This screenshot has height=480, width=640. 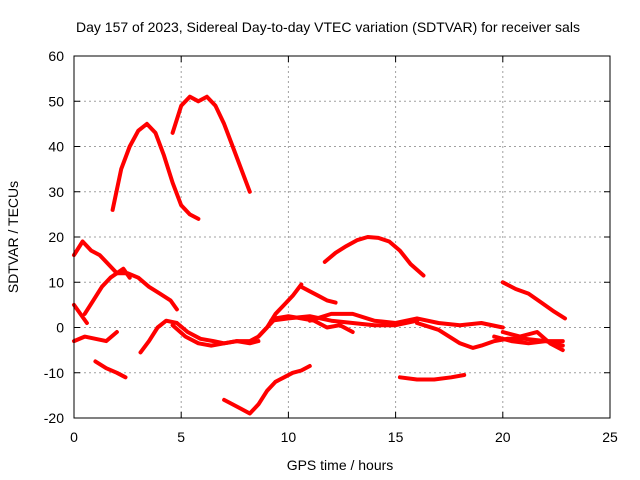 What do you see at coordinates (181, 437) in the screenshot?
I see `x-tick-label: 5` at bounding box center [181, 437].